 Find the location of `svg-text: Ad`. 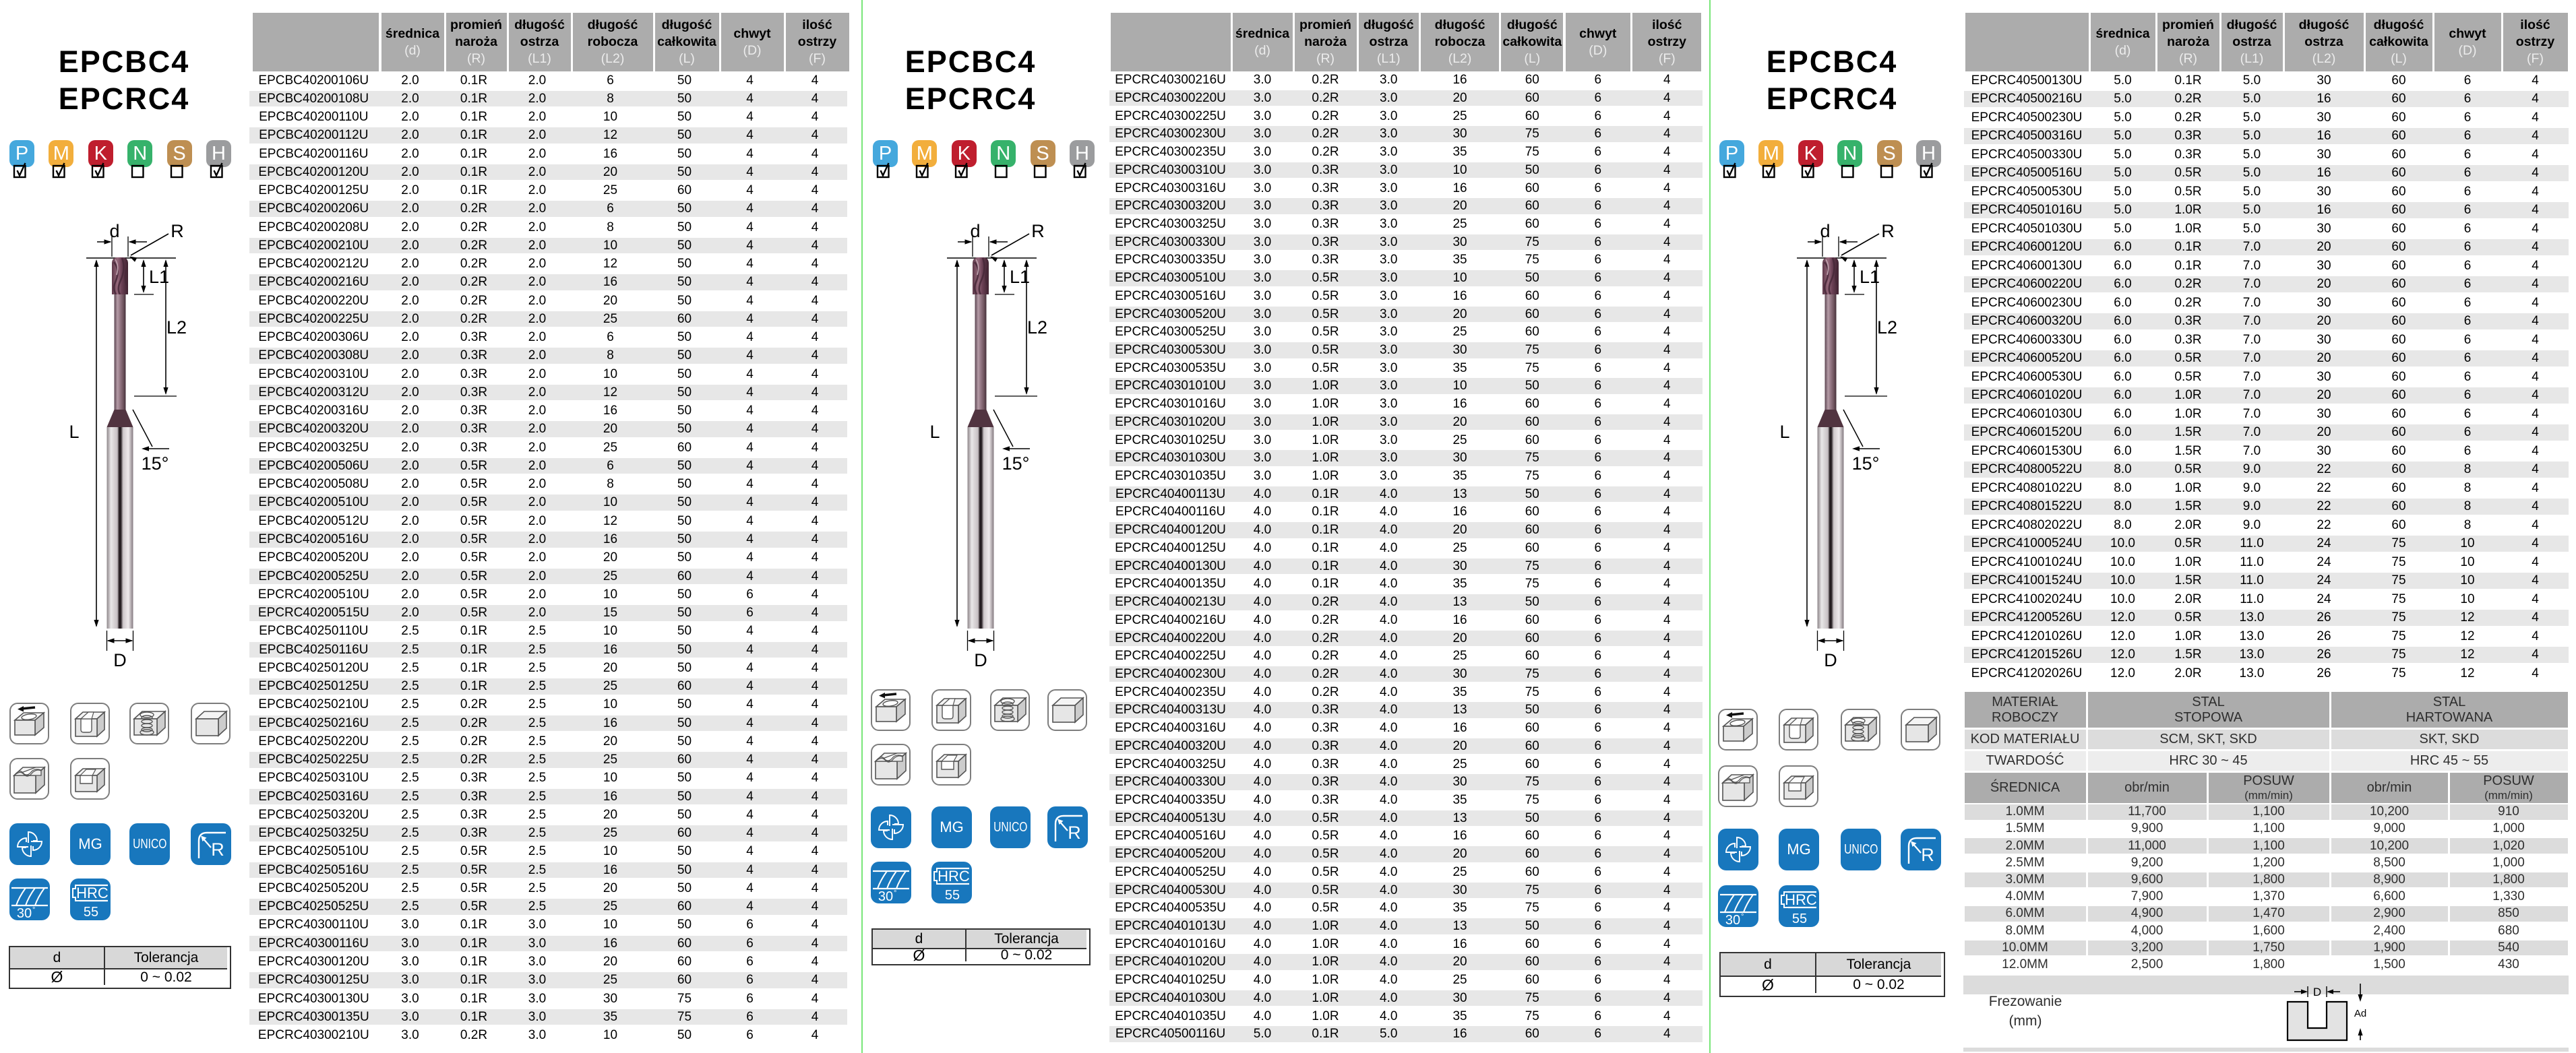

svg-text: Ad is located at coordinates (2360, 1014).